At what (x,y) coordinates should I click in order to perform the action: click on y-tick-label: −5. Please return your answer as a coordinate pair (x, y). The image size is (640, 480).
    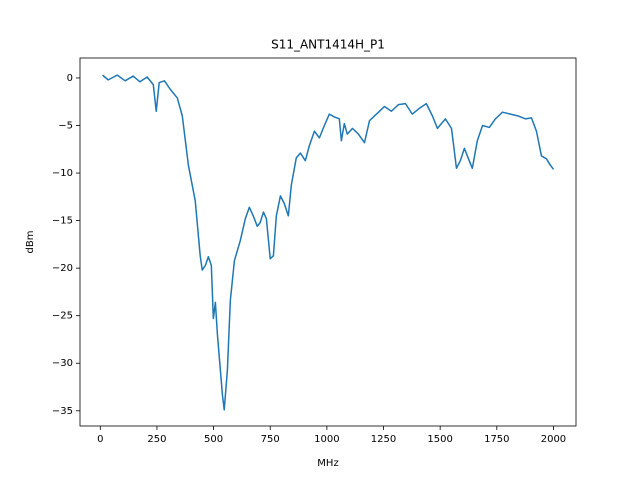
    Looking at the image, I should click on (65, 126).